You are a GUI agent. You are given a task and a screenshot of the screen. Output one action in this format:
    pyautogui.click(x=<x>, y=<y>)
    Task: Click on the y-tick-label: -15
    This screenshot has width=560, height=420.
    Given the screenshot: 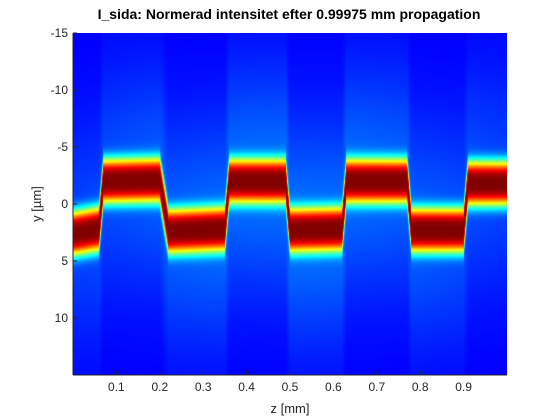 What is the action you would take?
    pyautogui.click(x=60, y=33)
    